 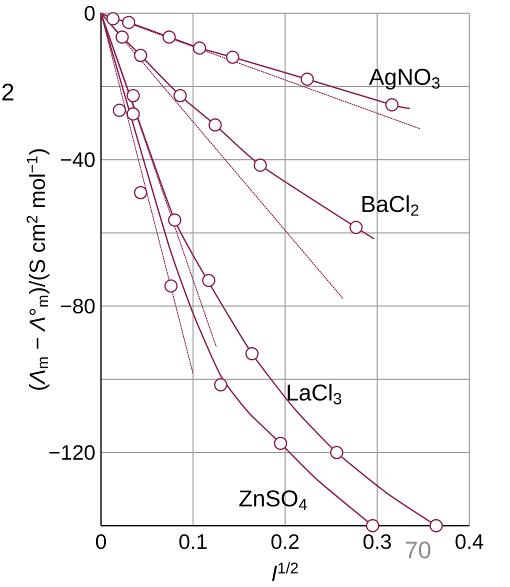 I want to click on series-label: AgNO$_{3}$, so click(x=404, y=79).